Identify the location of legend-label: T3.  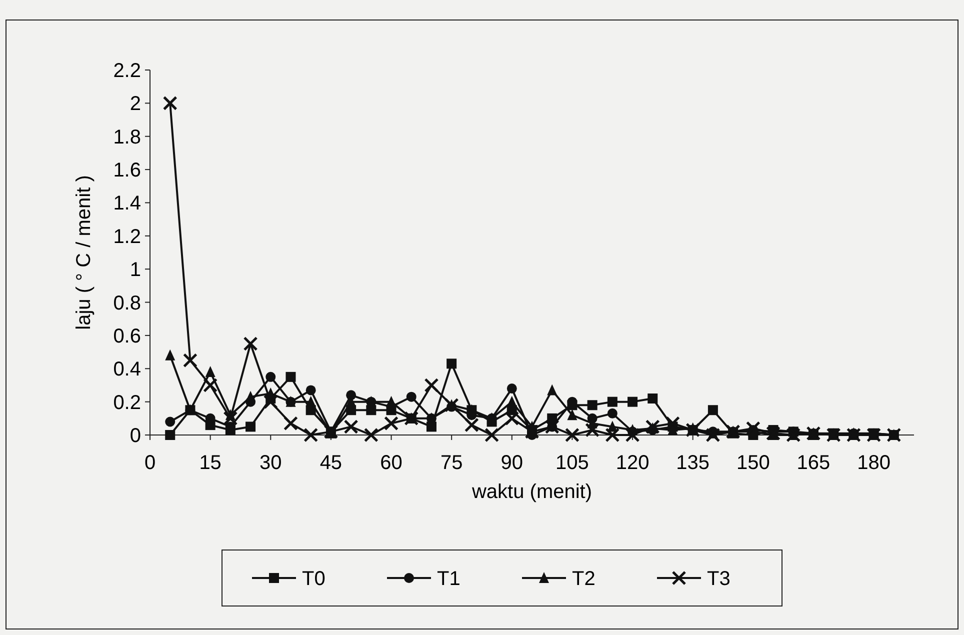
(718, 579).